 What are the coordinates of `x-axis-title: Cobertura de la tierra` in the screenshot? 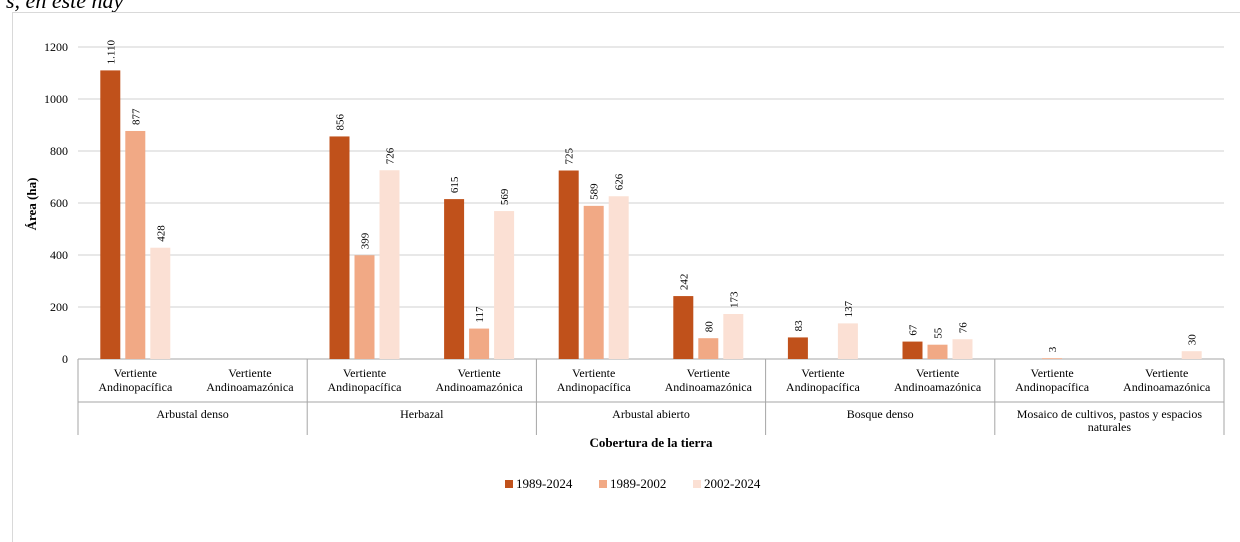 It's located at (651, 442).